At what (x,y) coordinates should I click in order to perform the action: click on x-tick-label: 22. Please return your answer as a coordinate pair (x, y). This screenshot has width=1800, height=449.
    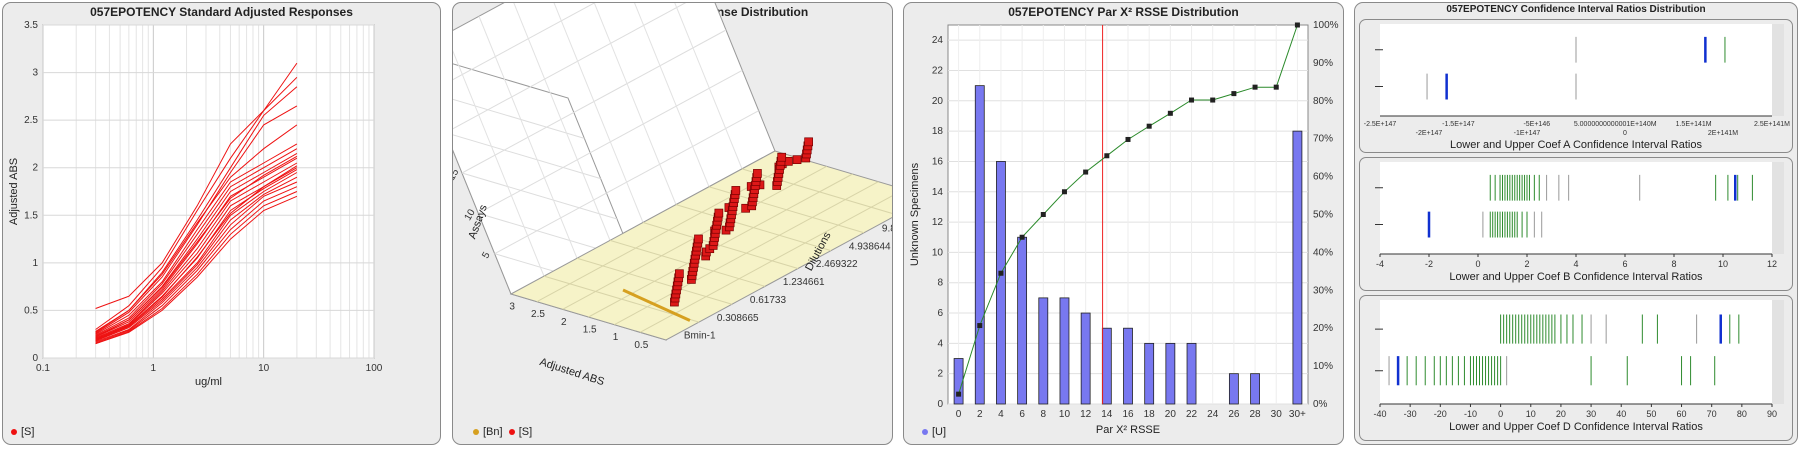
    Looking at the image, I should click on (1192, 414).